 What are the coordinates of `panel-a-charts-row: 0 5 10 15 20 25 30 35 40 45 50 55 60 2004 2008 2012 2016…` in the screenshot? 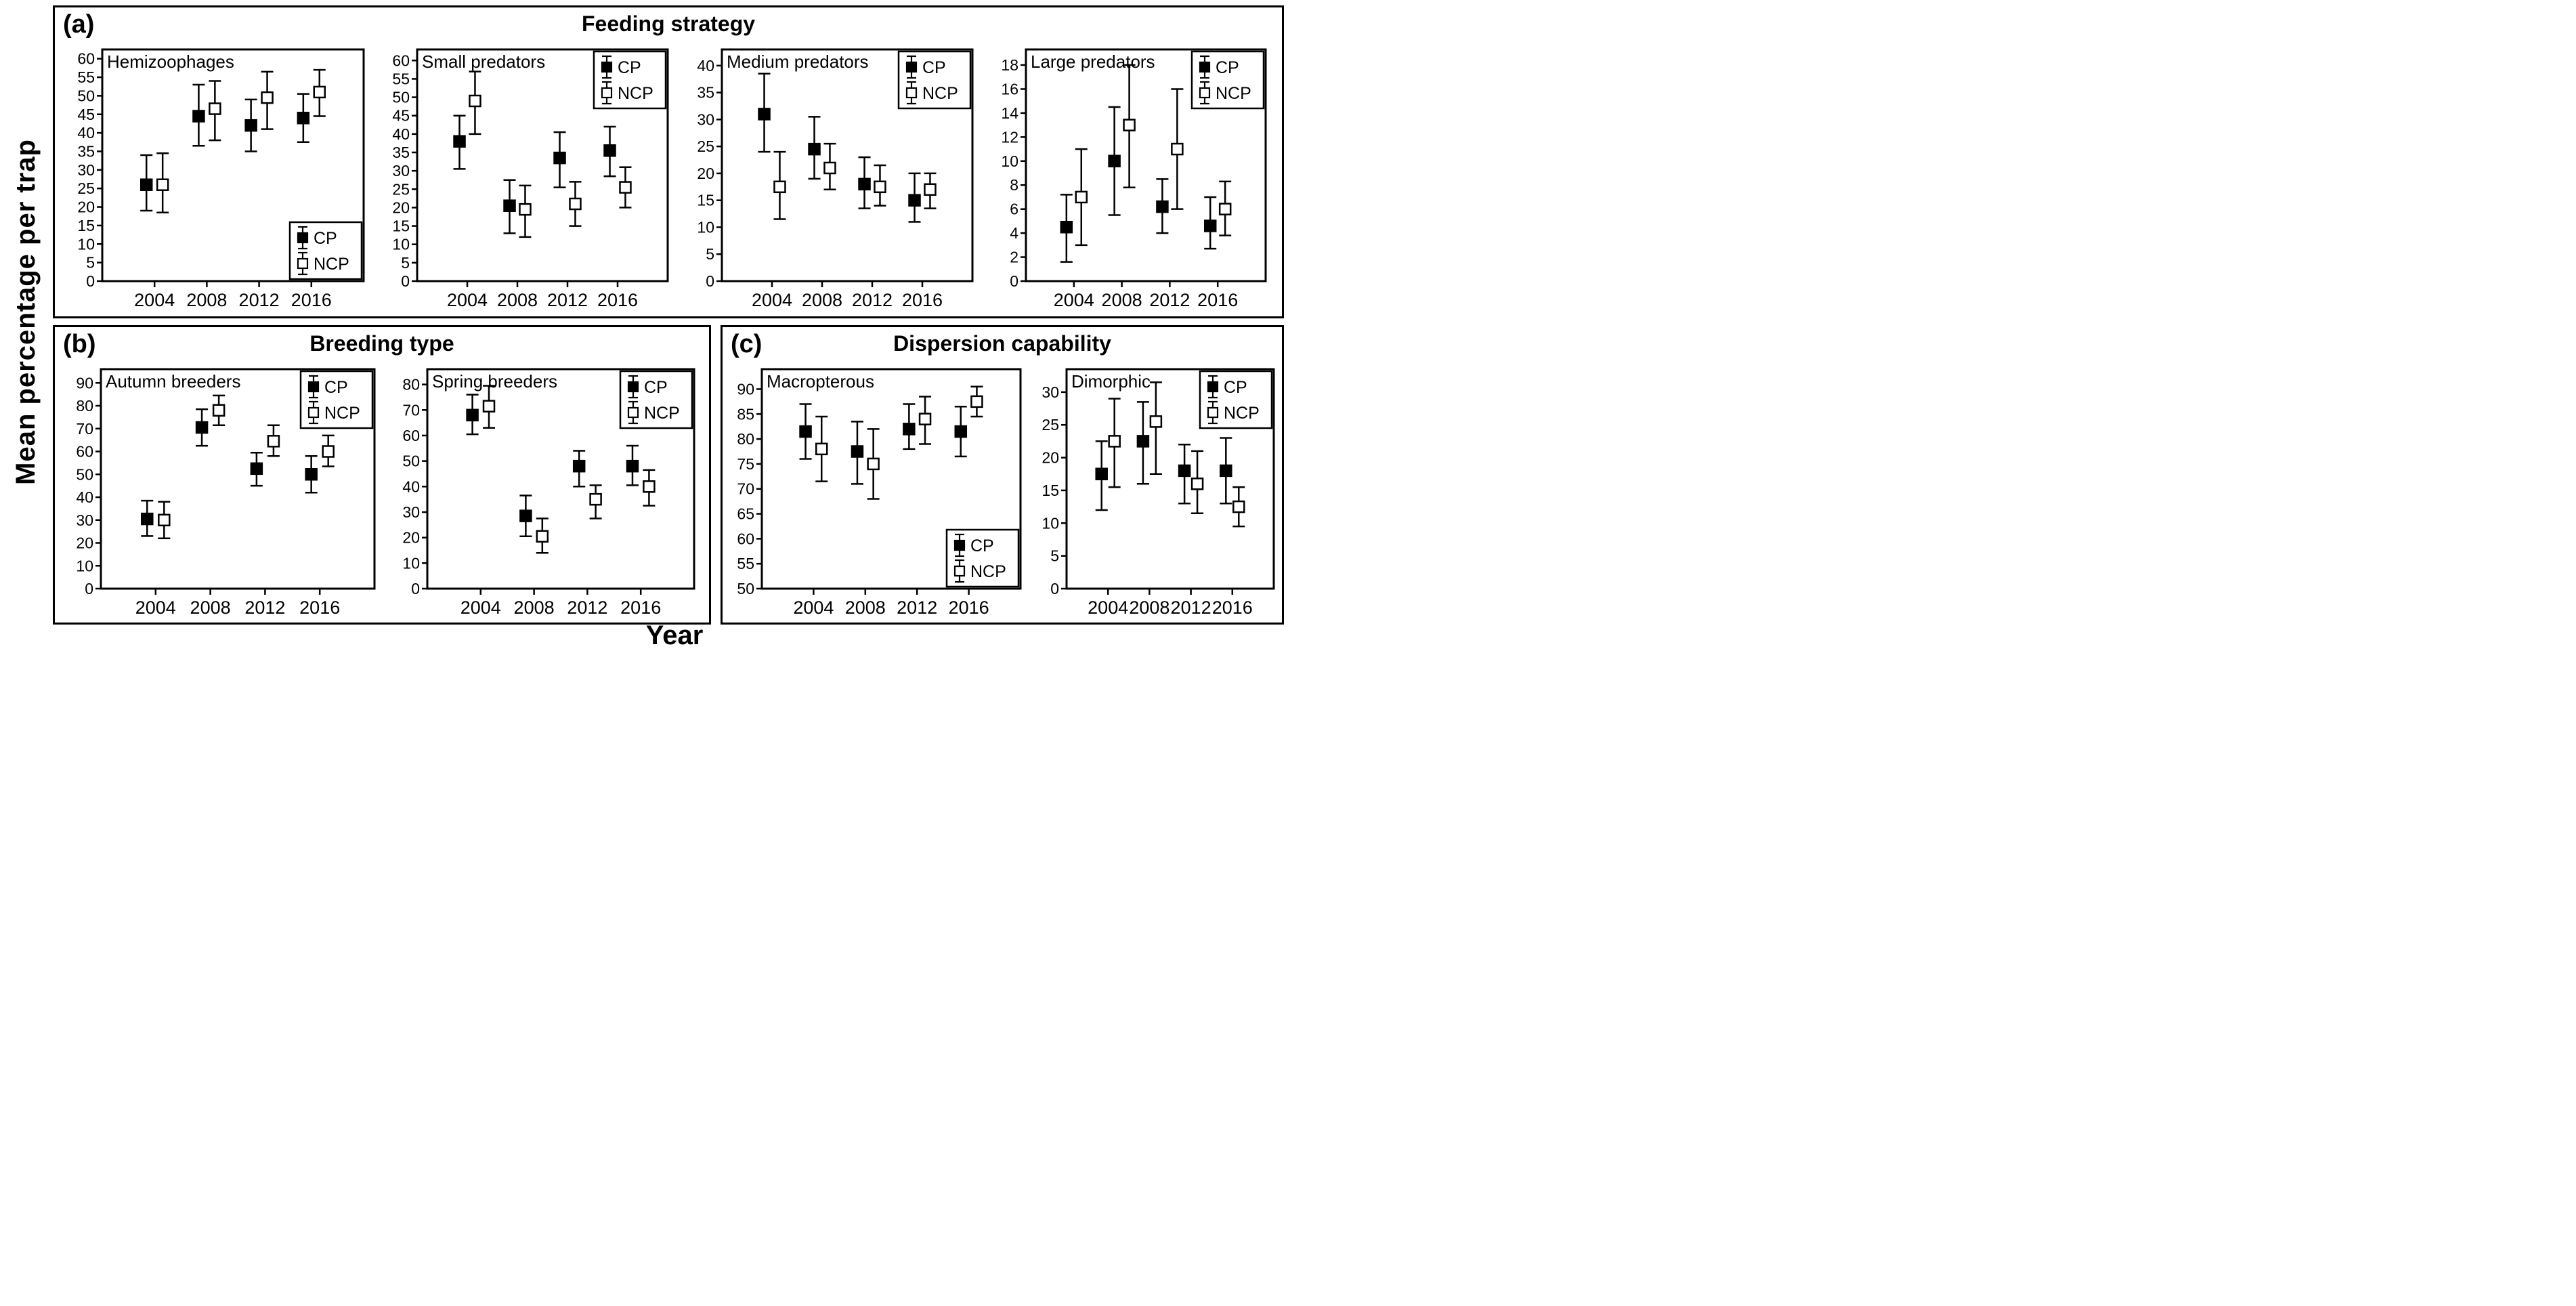 It's located at (668, 180).